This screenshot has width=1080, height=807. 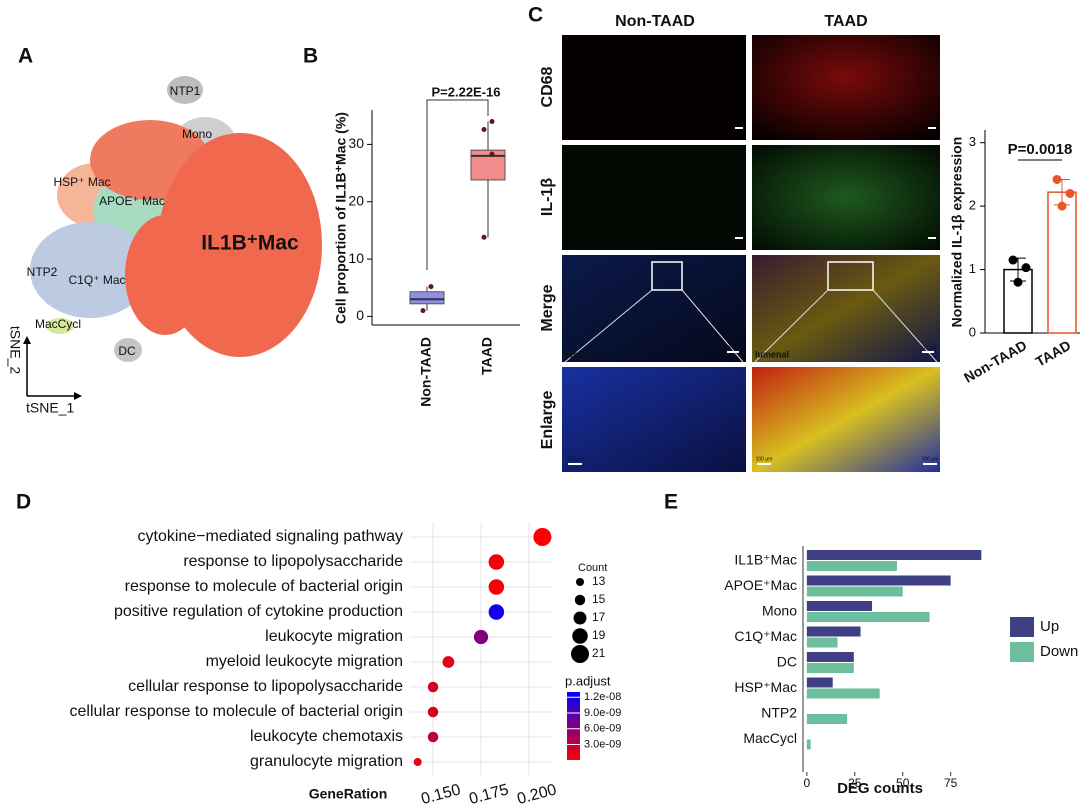 I want to click on cluster-label: NTP2, so click(x=42, y=272).